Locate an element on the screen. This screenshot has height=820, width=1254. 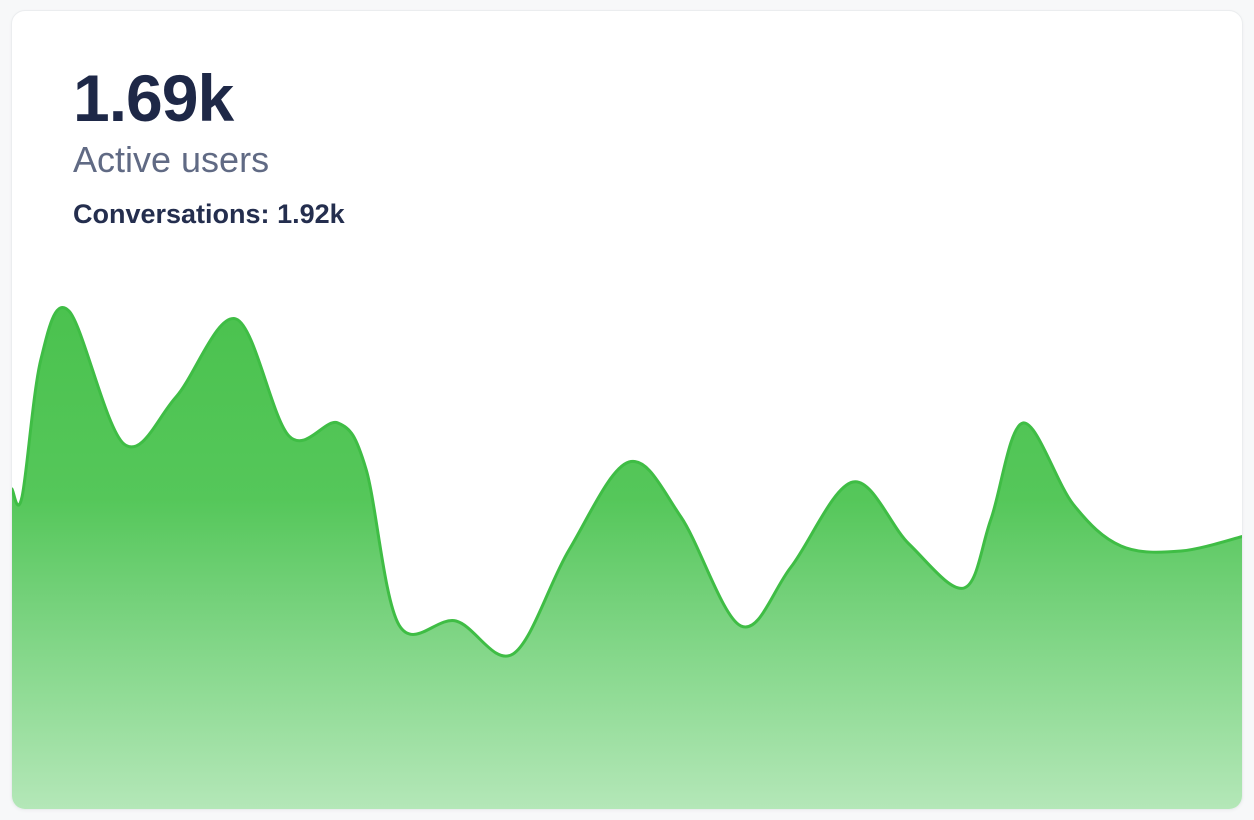
active-users-value: 1.69k is located at coordinates (153, 98).